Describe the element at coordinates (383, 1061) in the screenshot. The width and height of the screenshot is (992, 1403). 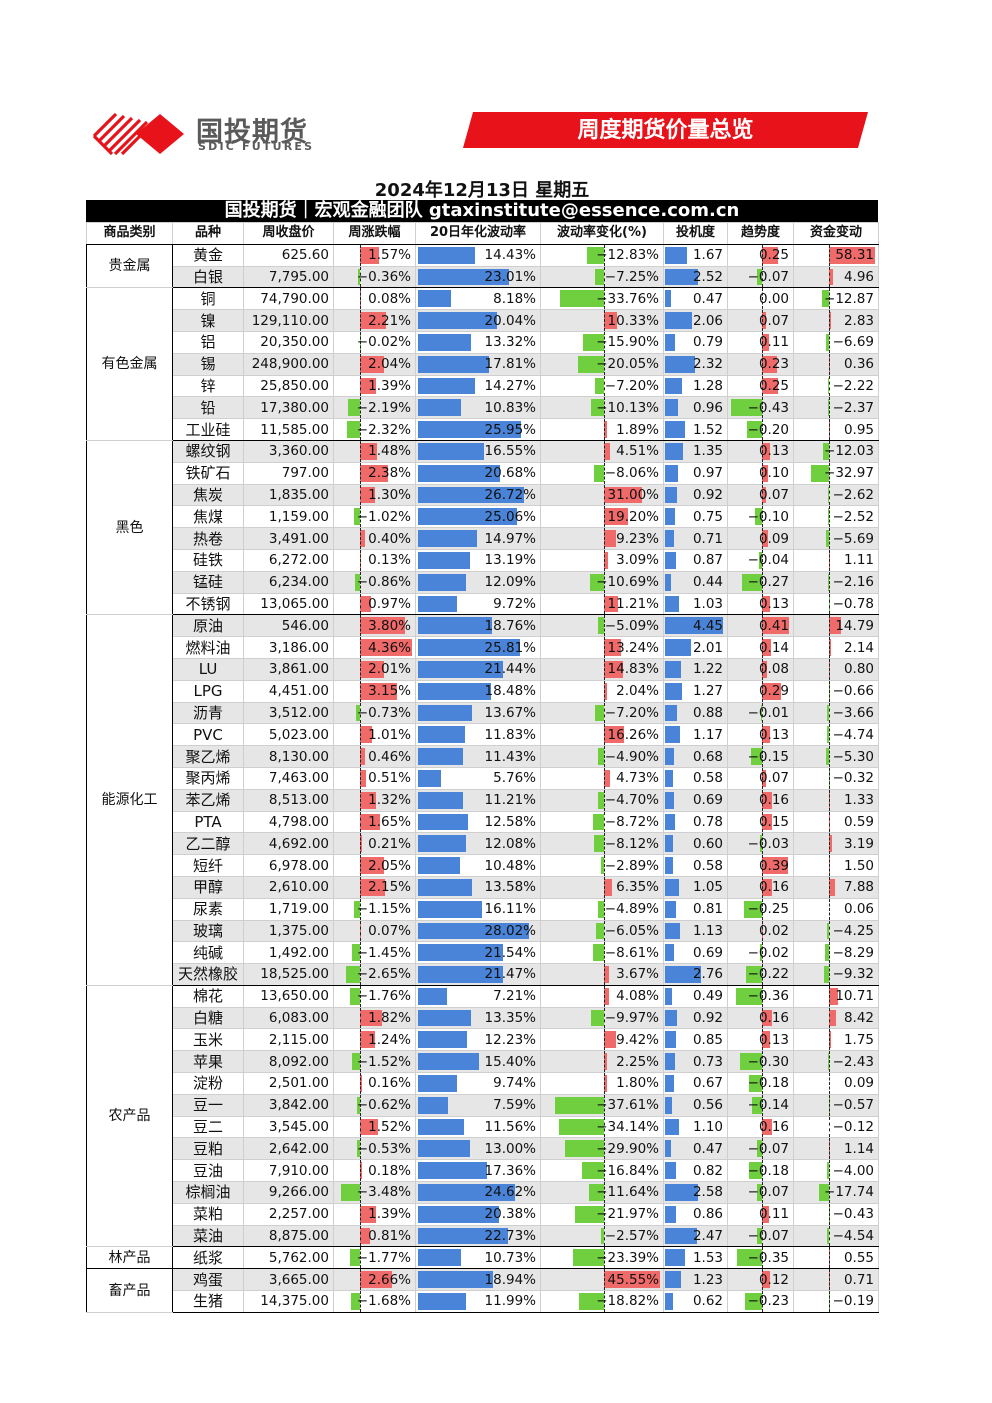
I see `value-text: −1.52%` at that location.